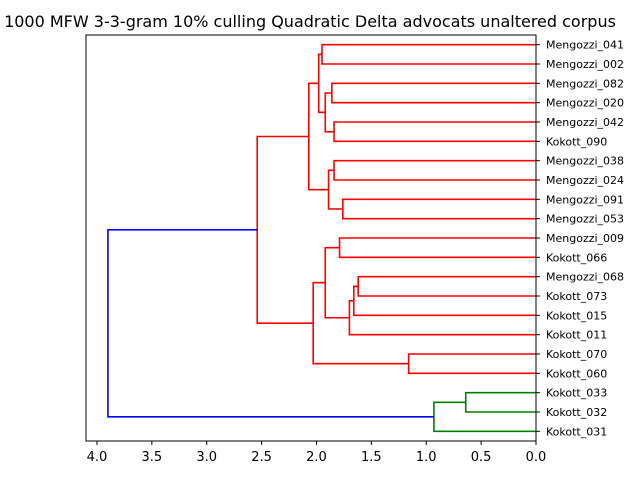 The height and width of the screenshot is (480, 640). Describe the element at coordinates (585, 161) in the screenshot. I see `leaf-label: Mengozzi_038` at that location.